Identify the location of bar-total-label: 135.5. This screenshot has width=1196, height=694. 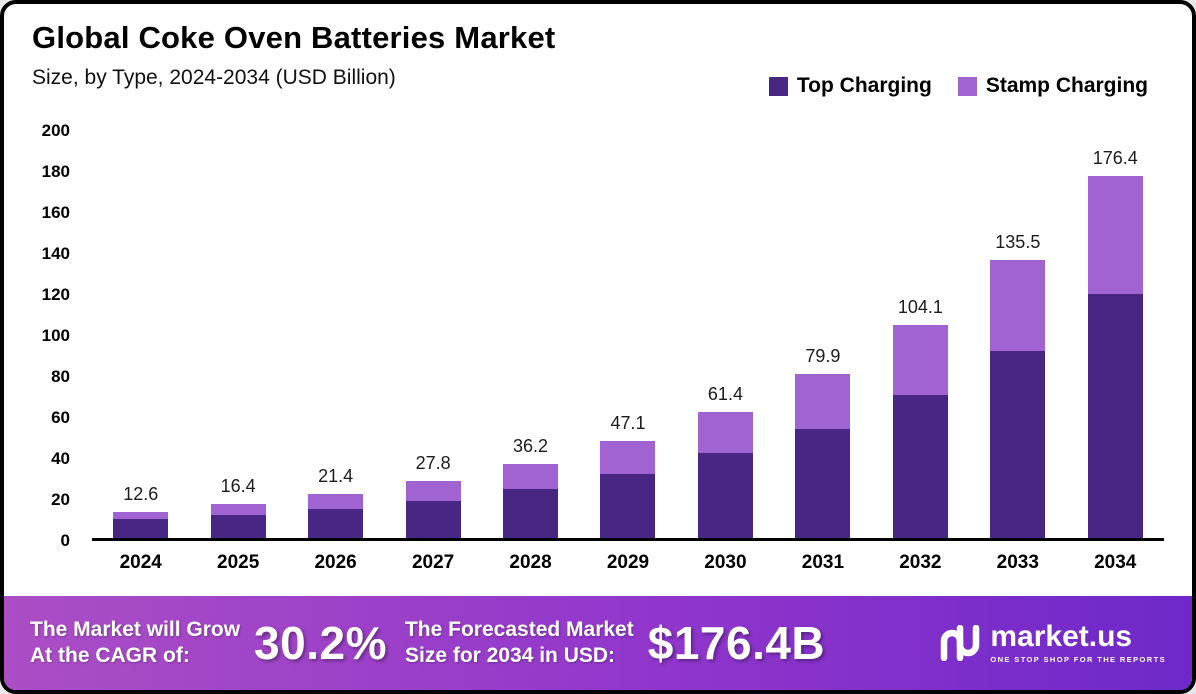
(1018, 242).